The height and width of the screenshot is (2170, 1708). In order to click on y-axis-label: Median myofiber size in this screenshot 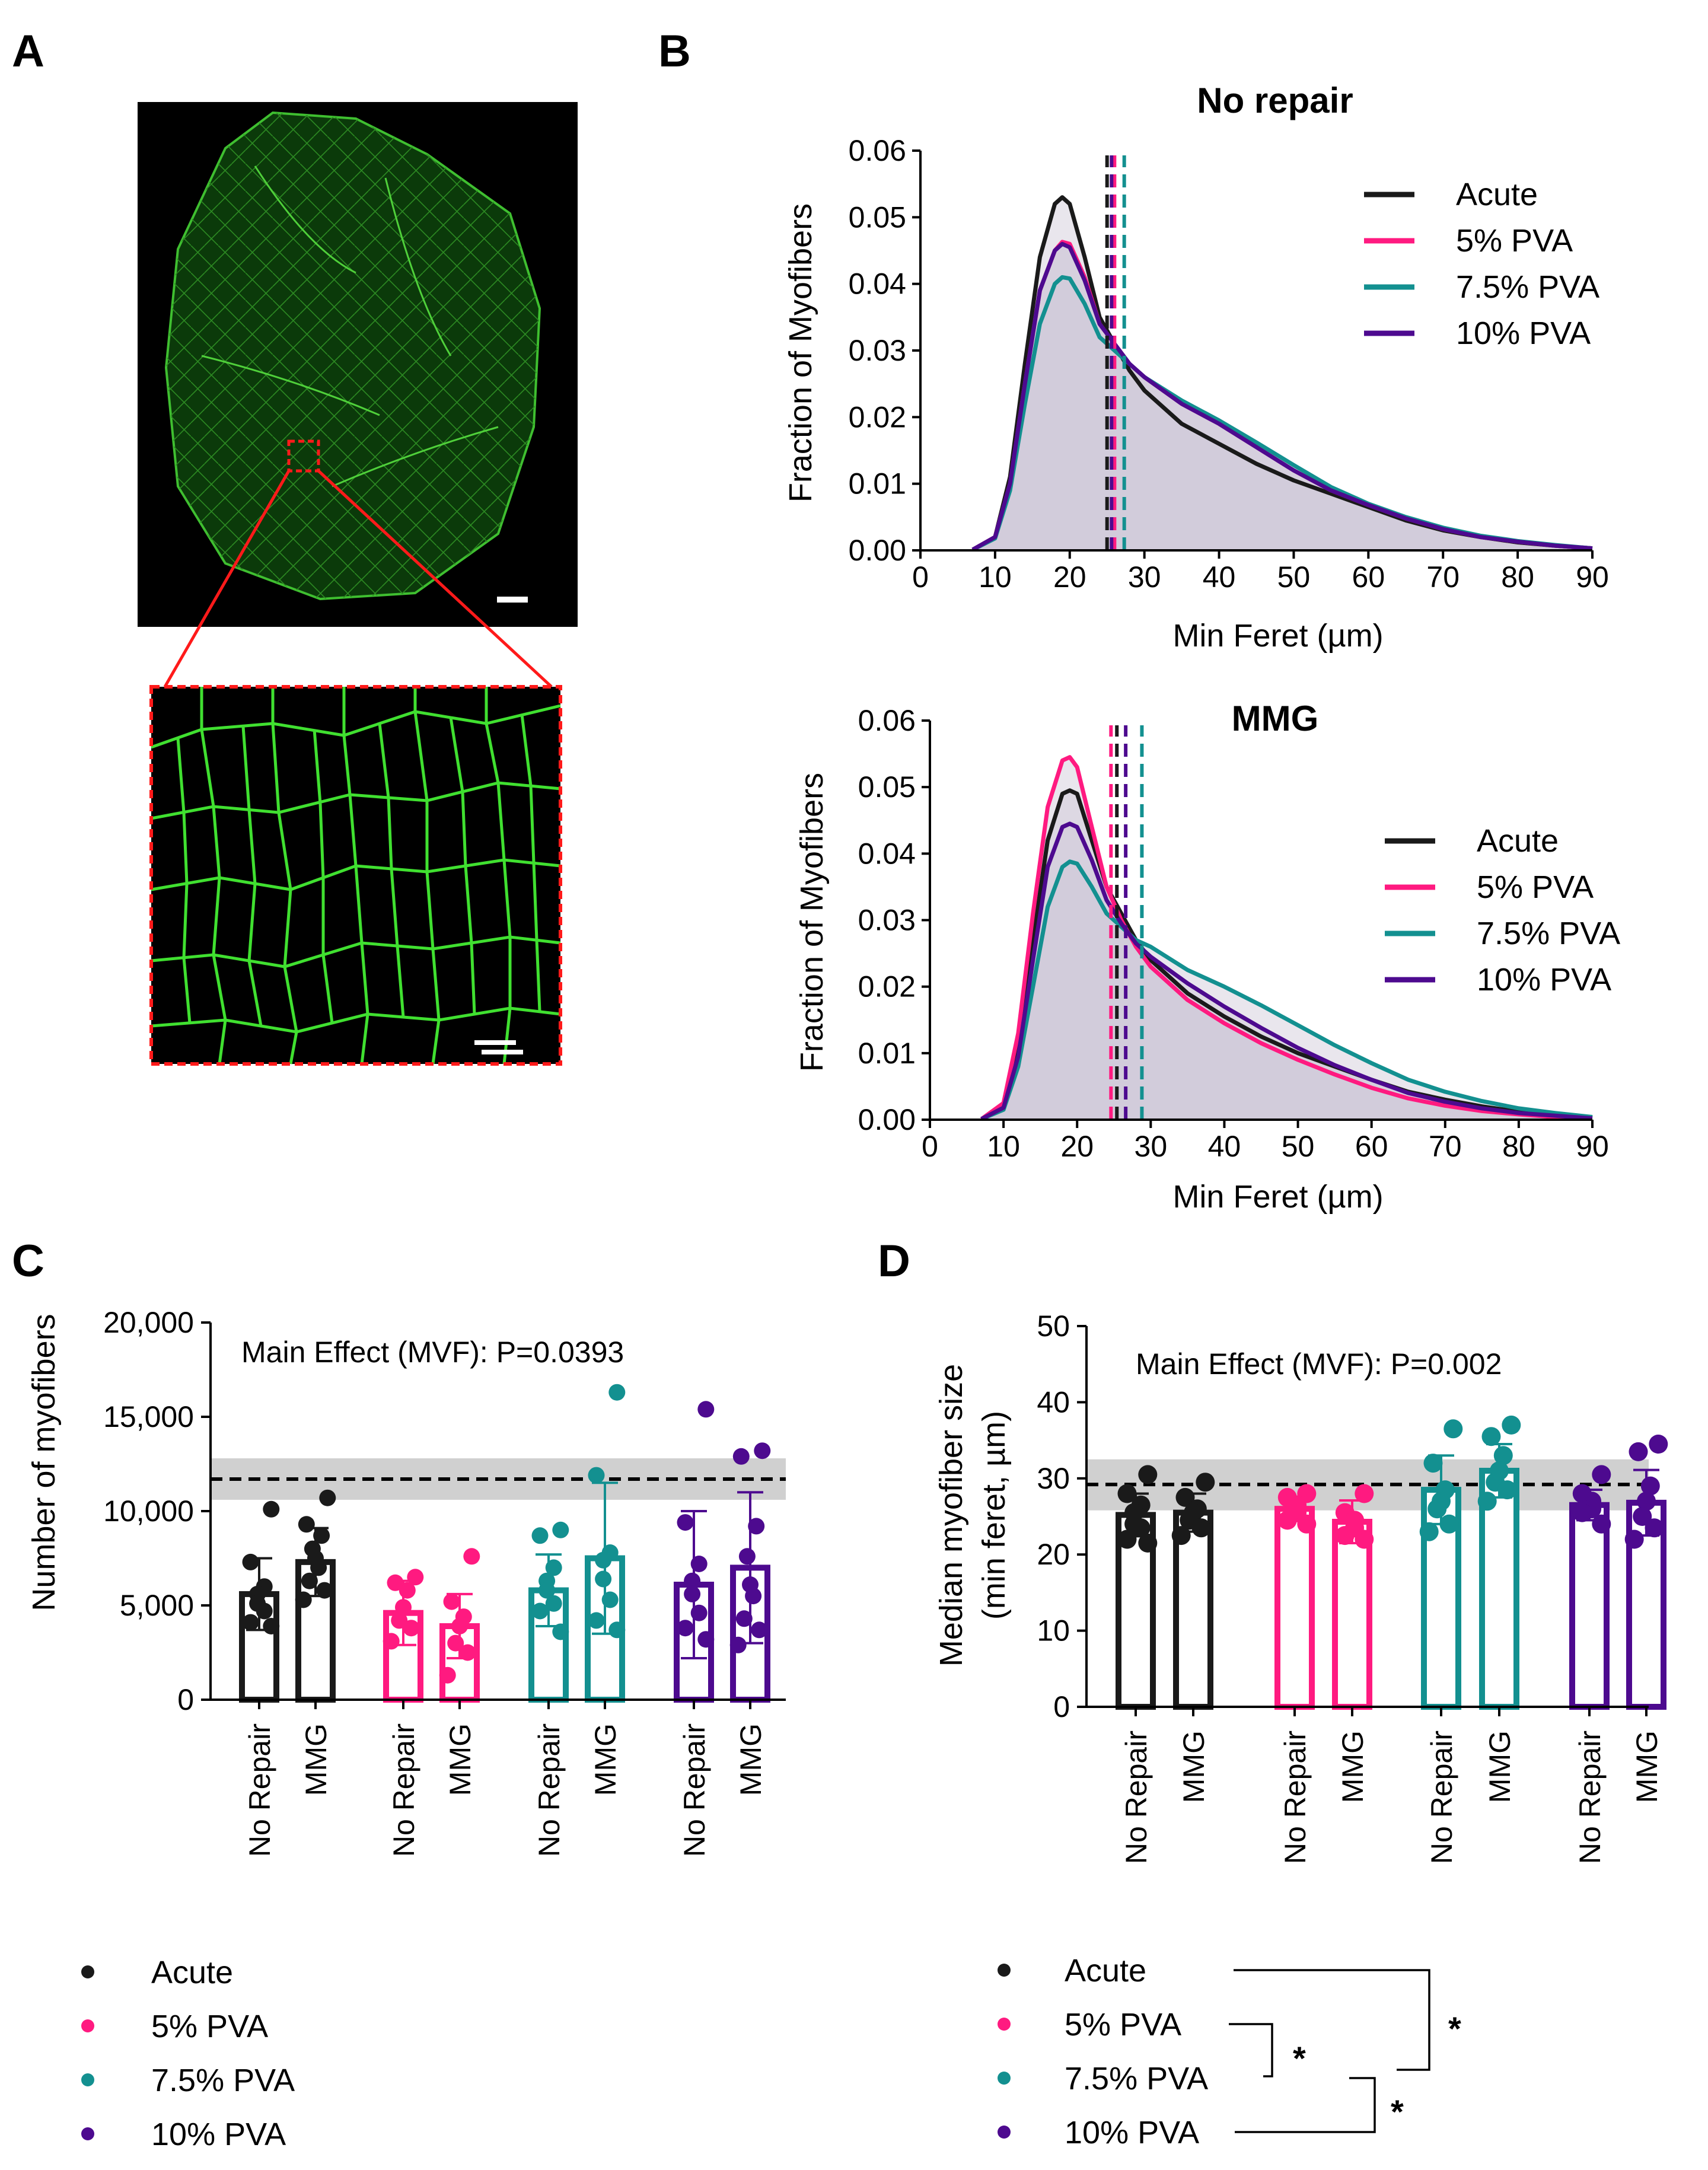, I will do `click(951, 1515)`.